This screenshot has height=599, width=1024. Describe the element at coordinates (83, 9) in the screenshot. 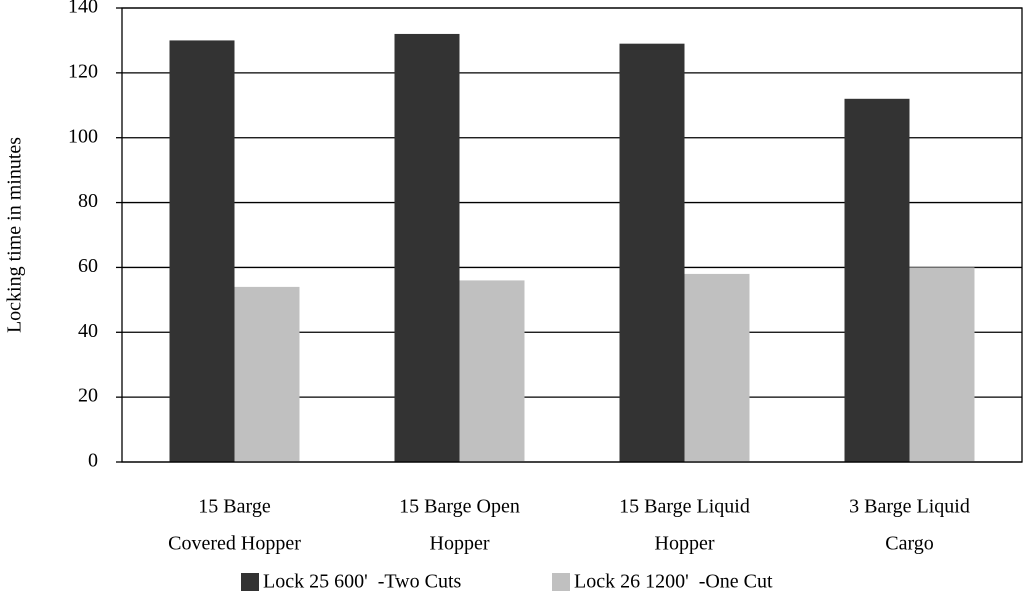

I see `y-tick-label: 140` at that location.